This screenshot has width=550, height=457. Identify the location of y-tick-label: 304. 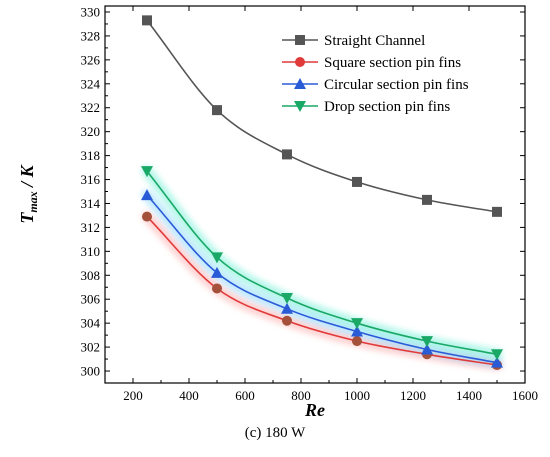
(91, 323).